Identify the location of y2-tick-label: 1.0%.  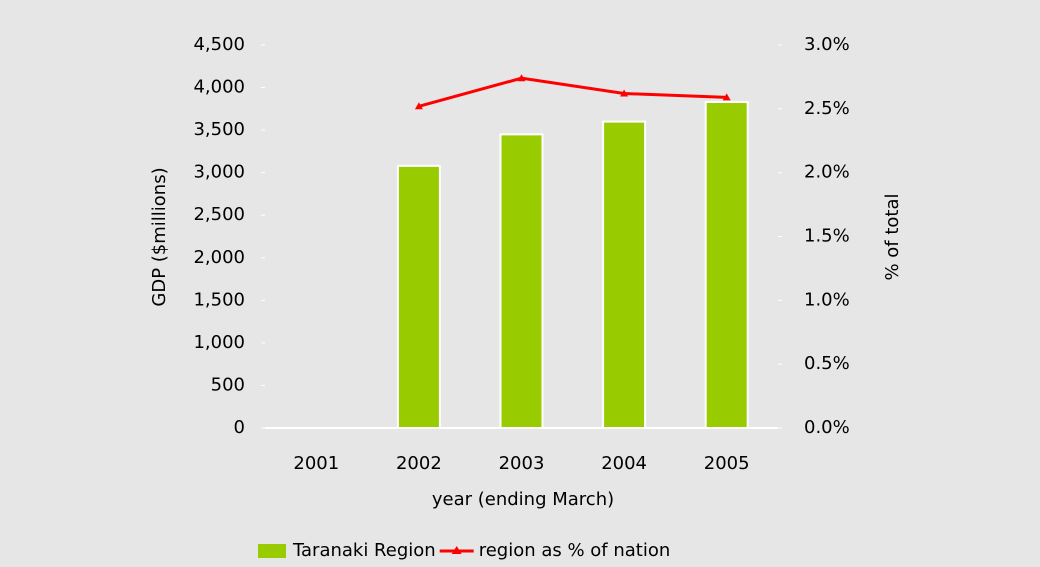
(827, 299).